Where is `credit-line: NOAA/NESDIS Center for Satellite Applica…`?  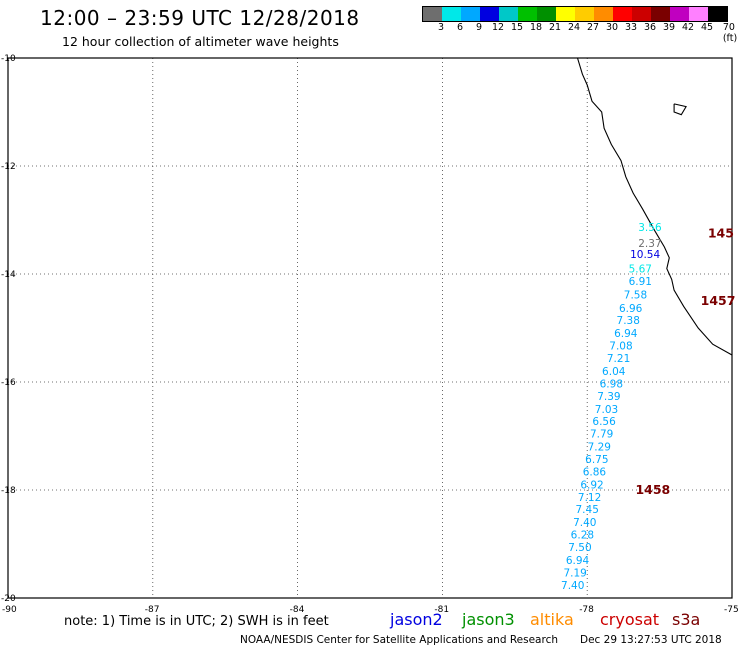 credit-line: NOAA/NESDIS Center for Satellite Applica… is located at coordinates (399, 640).